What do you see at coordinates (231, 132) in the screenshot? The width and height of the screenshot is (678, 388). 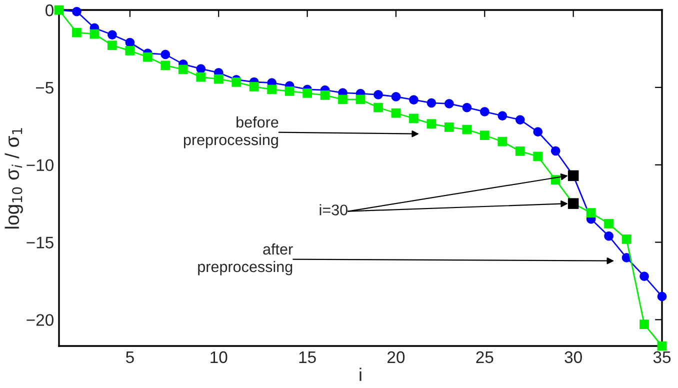 I see `annotation: before preprocessing` at bounding box center [231, 132].